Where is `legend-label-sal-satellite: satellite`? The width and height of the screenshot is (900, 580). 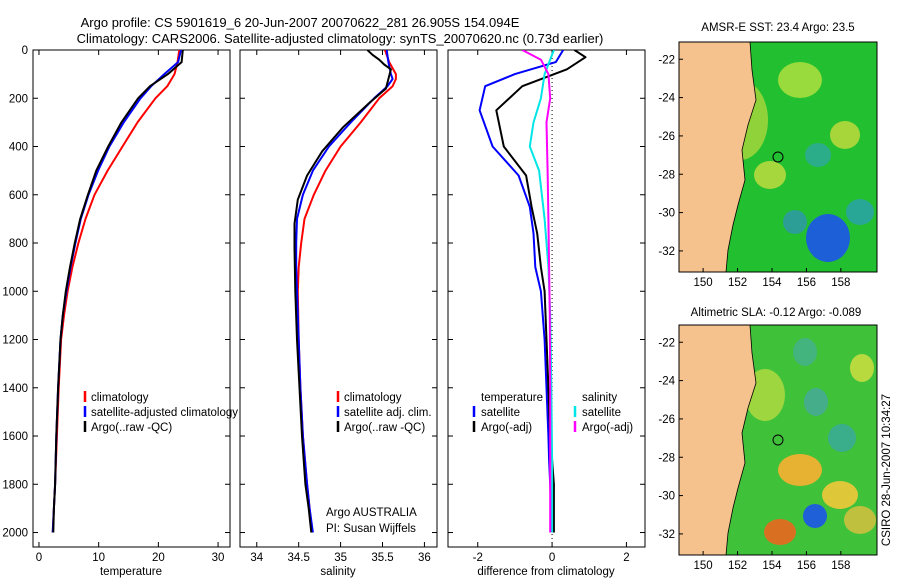
legend-label-sal-satellite: satellite is located at coordinates (601, 413).